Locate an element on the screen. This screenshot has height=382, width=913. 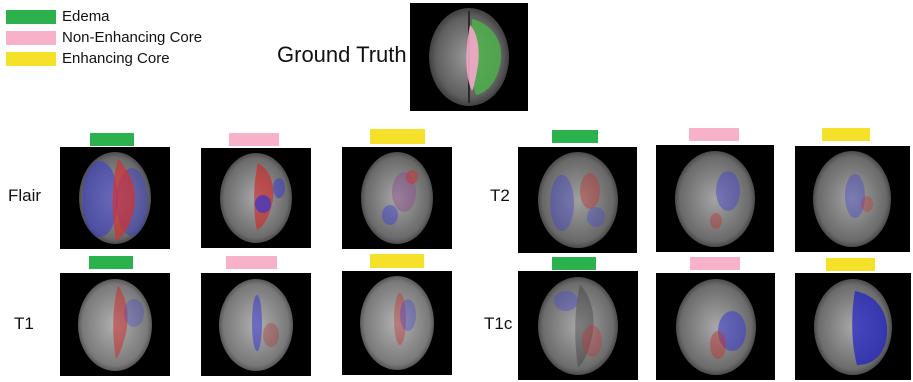
brain-t2-edema is located at coordinates (577, 200).